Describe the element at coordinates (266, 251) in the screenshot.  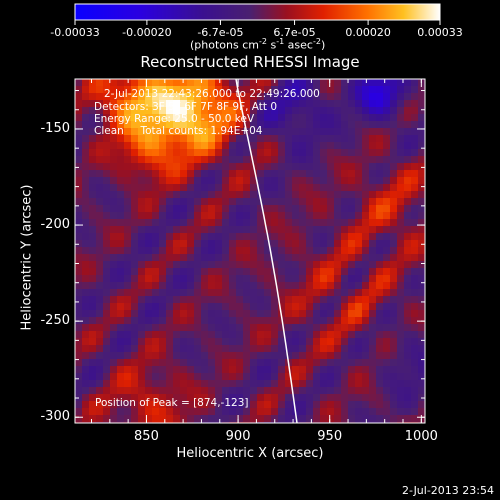
I see `solar-limb-curve` at that location.